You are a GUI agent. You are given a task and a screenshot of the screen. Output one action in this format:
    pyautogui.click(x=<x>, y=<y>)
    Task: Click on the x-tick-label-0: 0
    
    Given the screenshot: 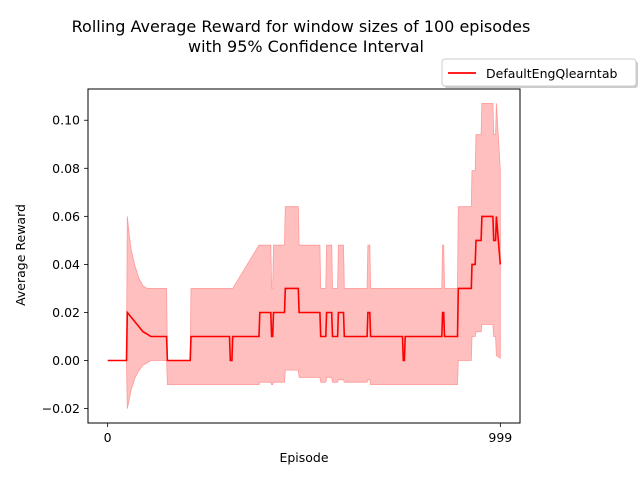 What is the action you would take?
    pyautogui.click(x=108, y=437)
    